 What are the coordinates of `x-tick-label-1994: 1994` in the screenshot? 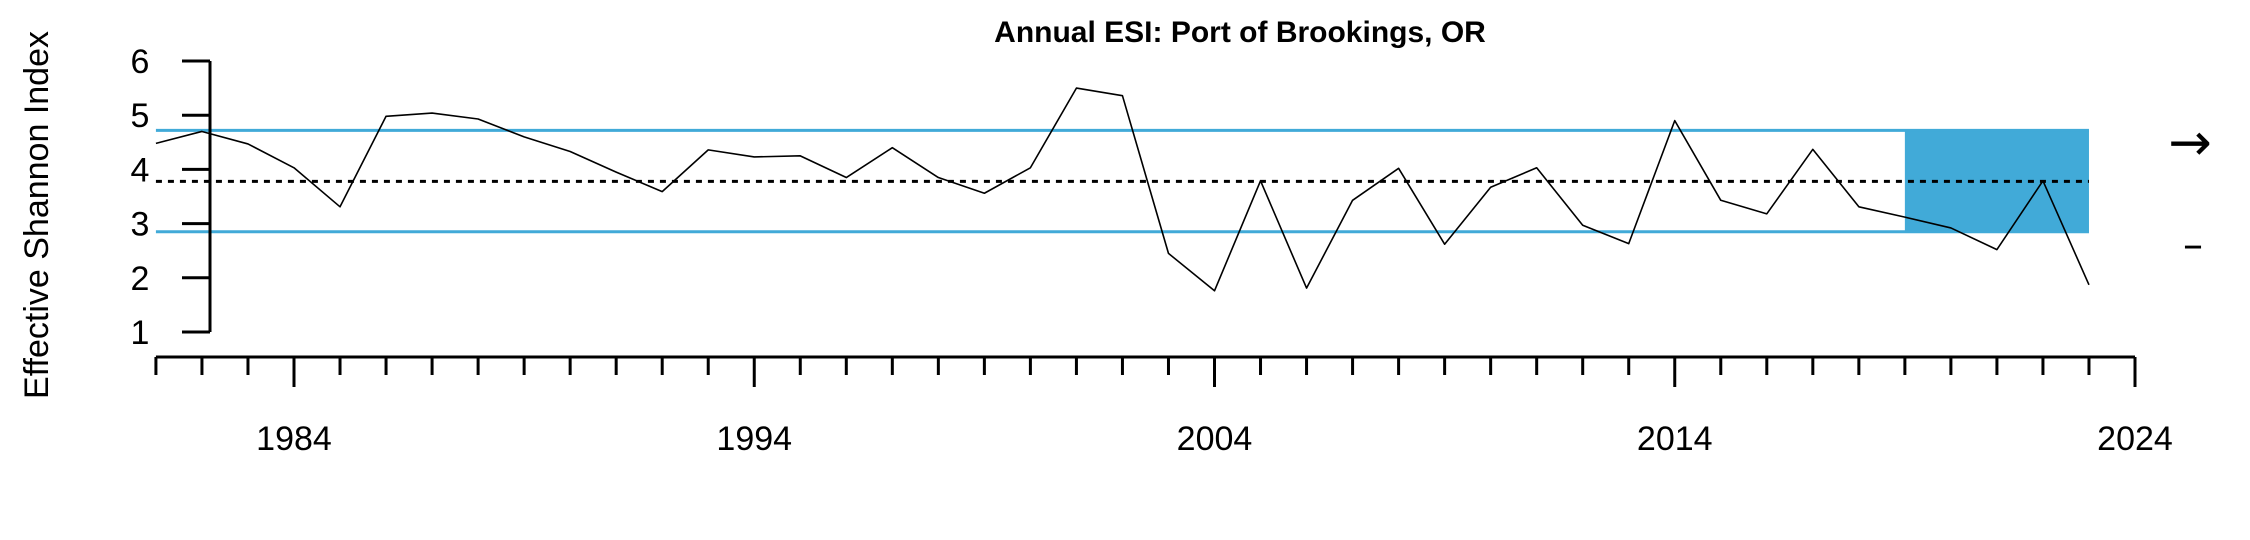 It's located at (754, 439).